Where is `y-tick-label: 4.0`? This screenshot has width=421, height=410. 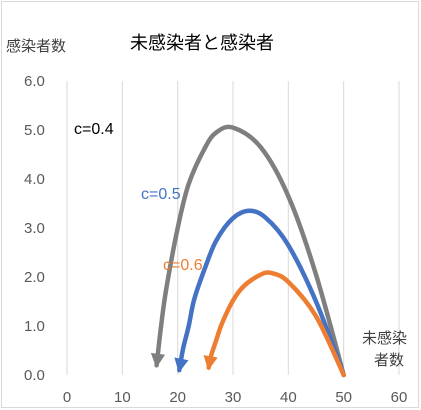 y-tick-label: 4.0 is located at coordinates (34, 179).